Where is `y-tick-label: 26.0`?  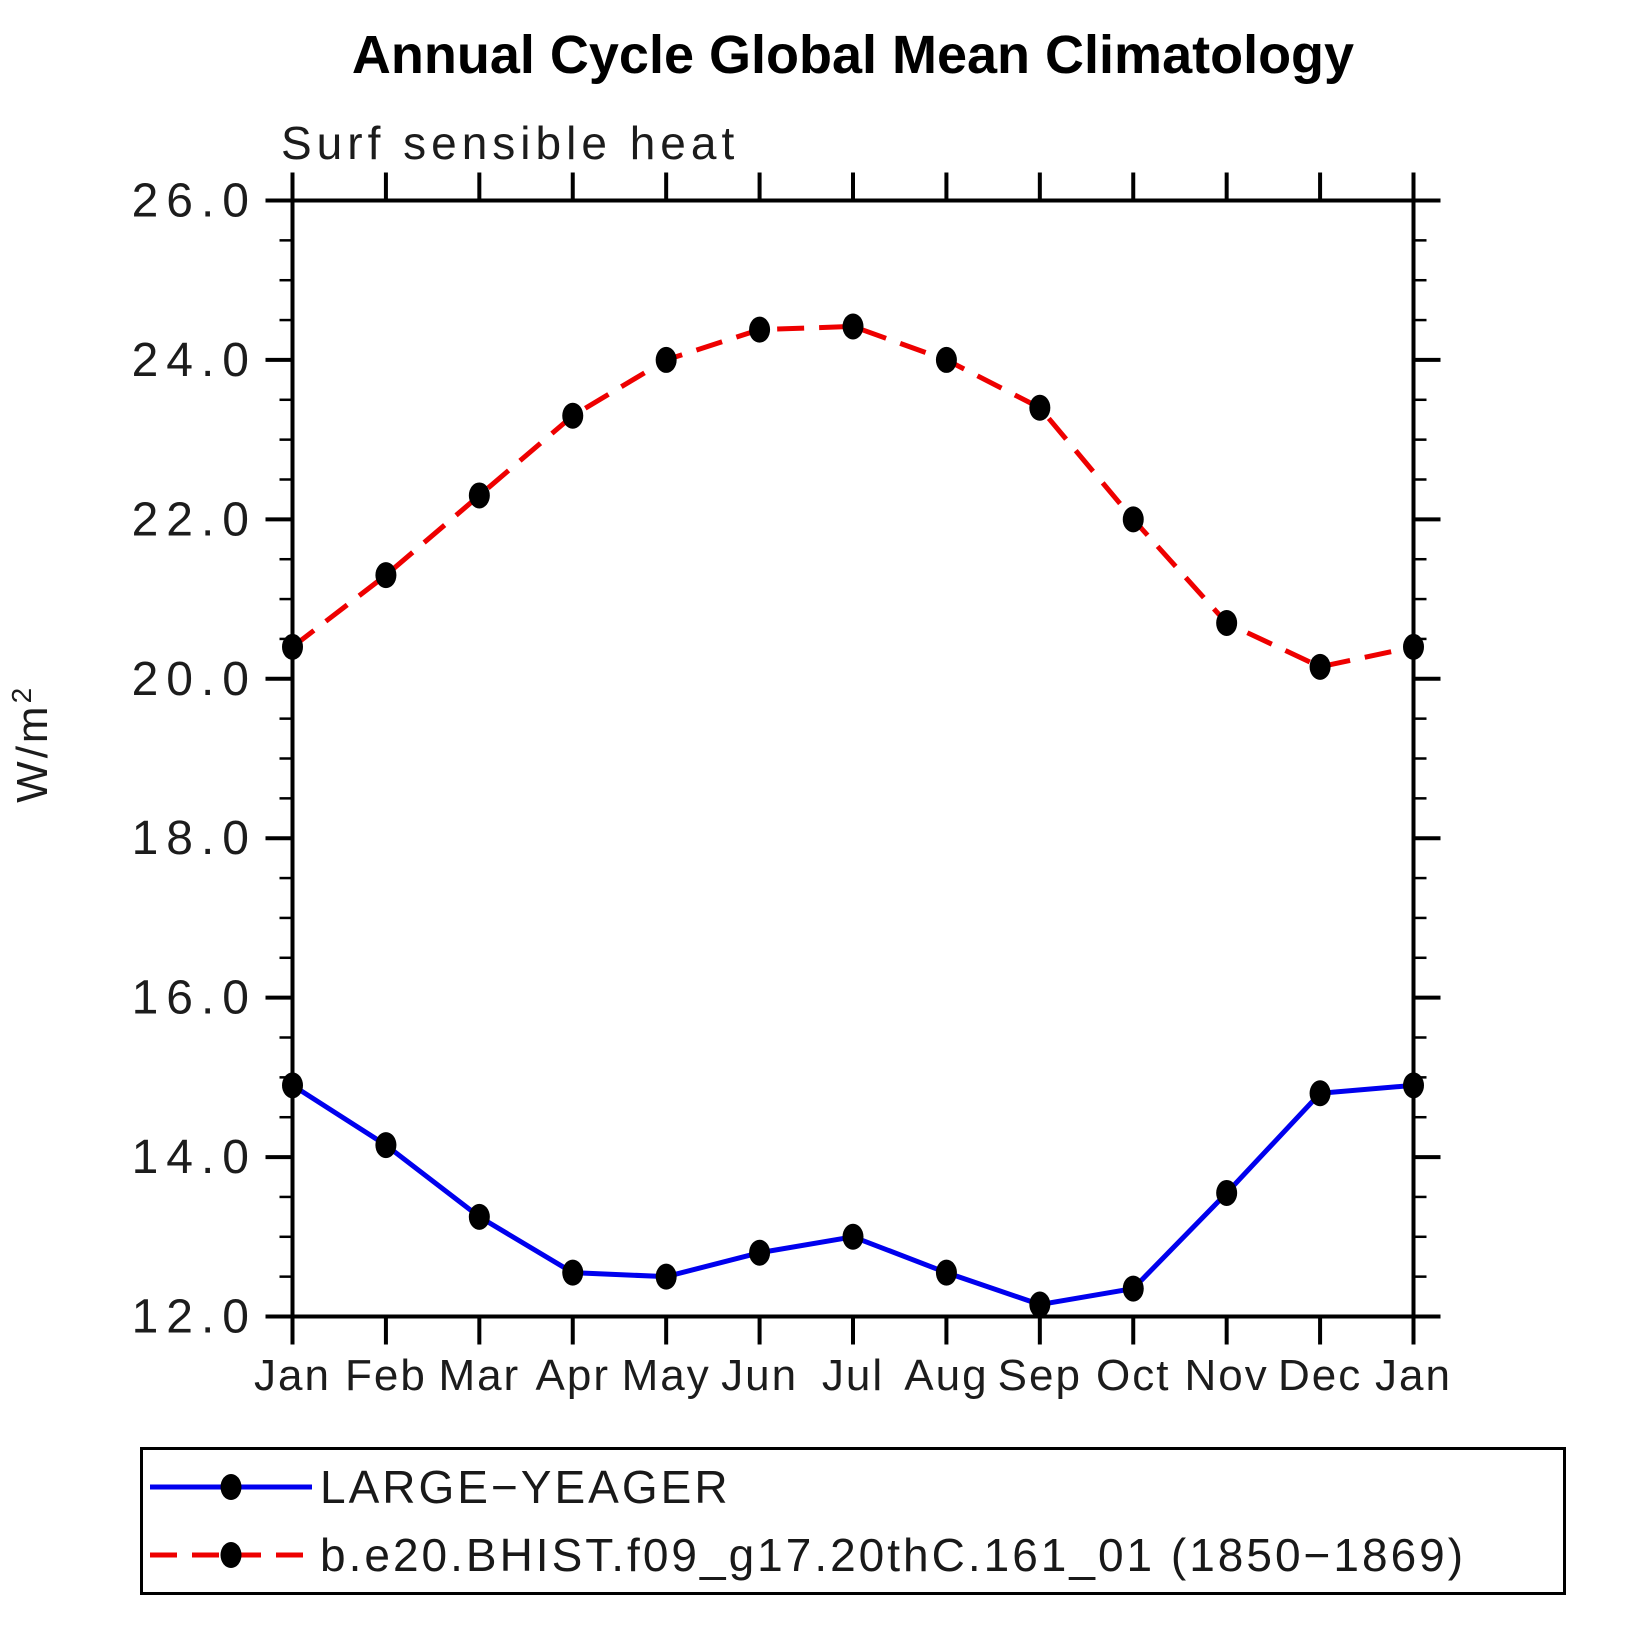
y-tick-label: 26.0 is located at coordinates (194, 201).